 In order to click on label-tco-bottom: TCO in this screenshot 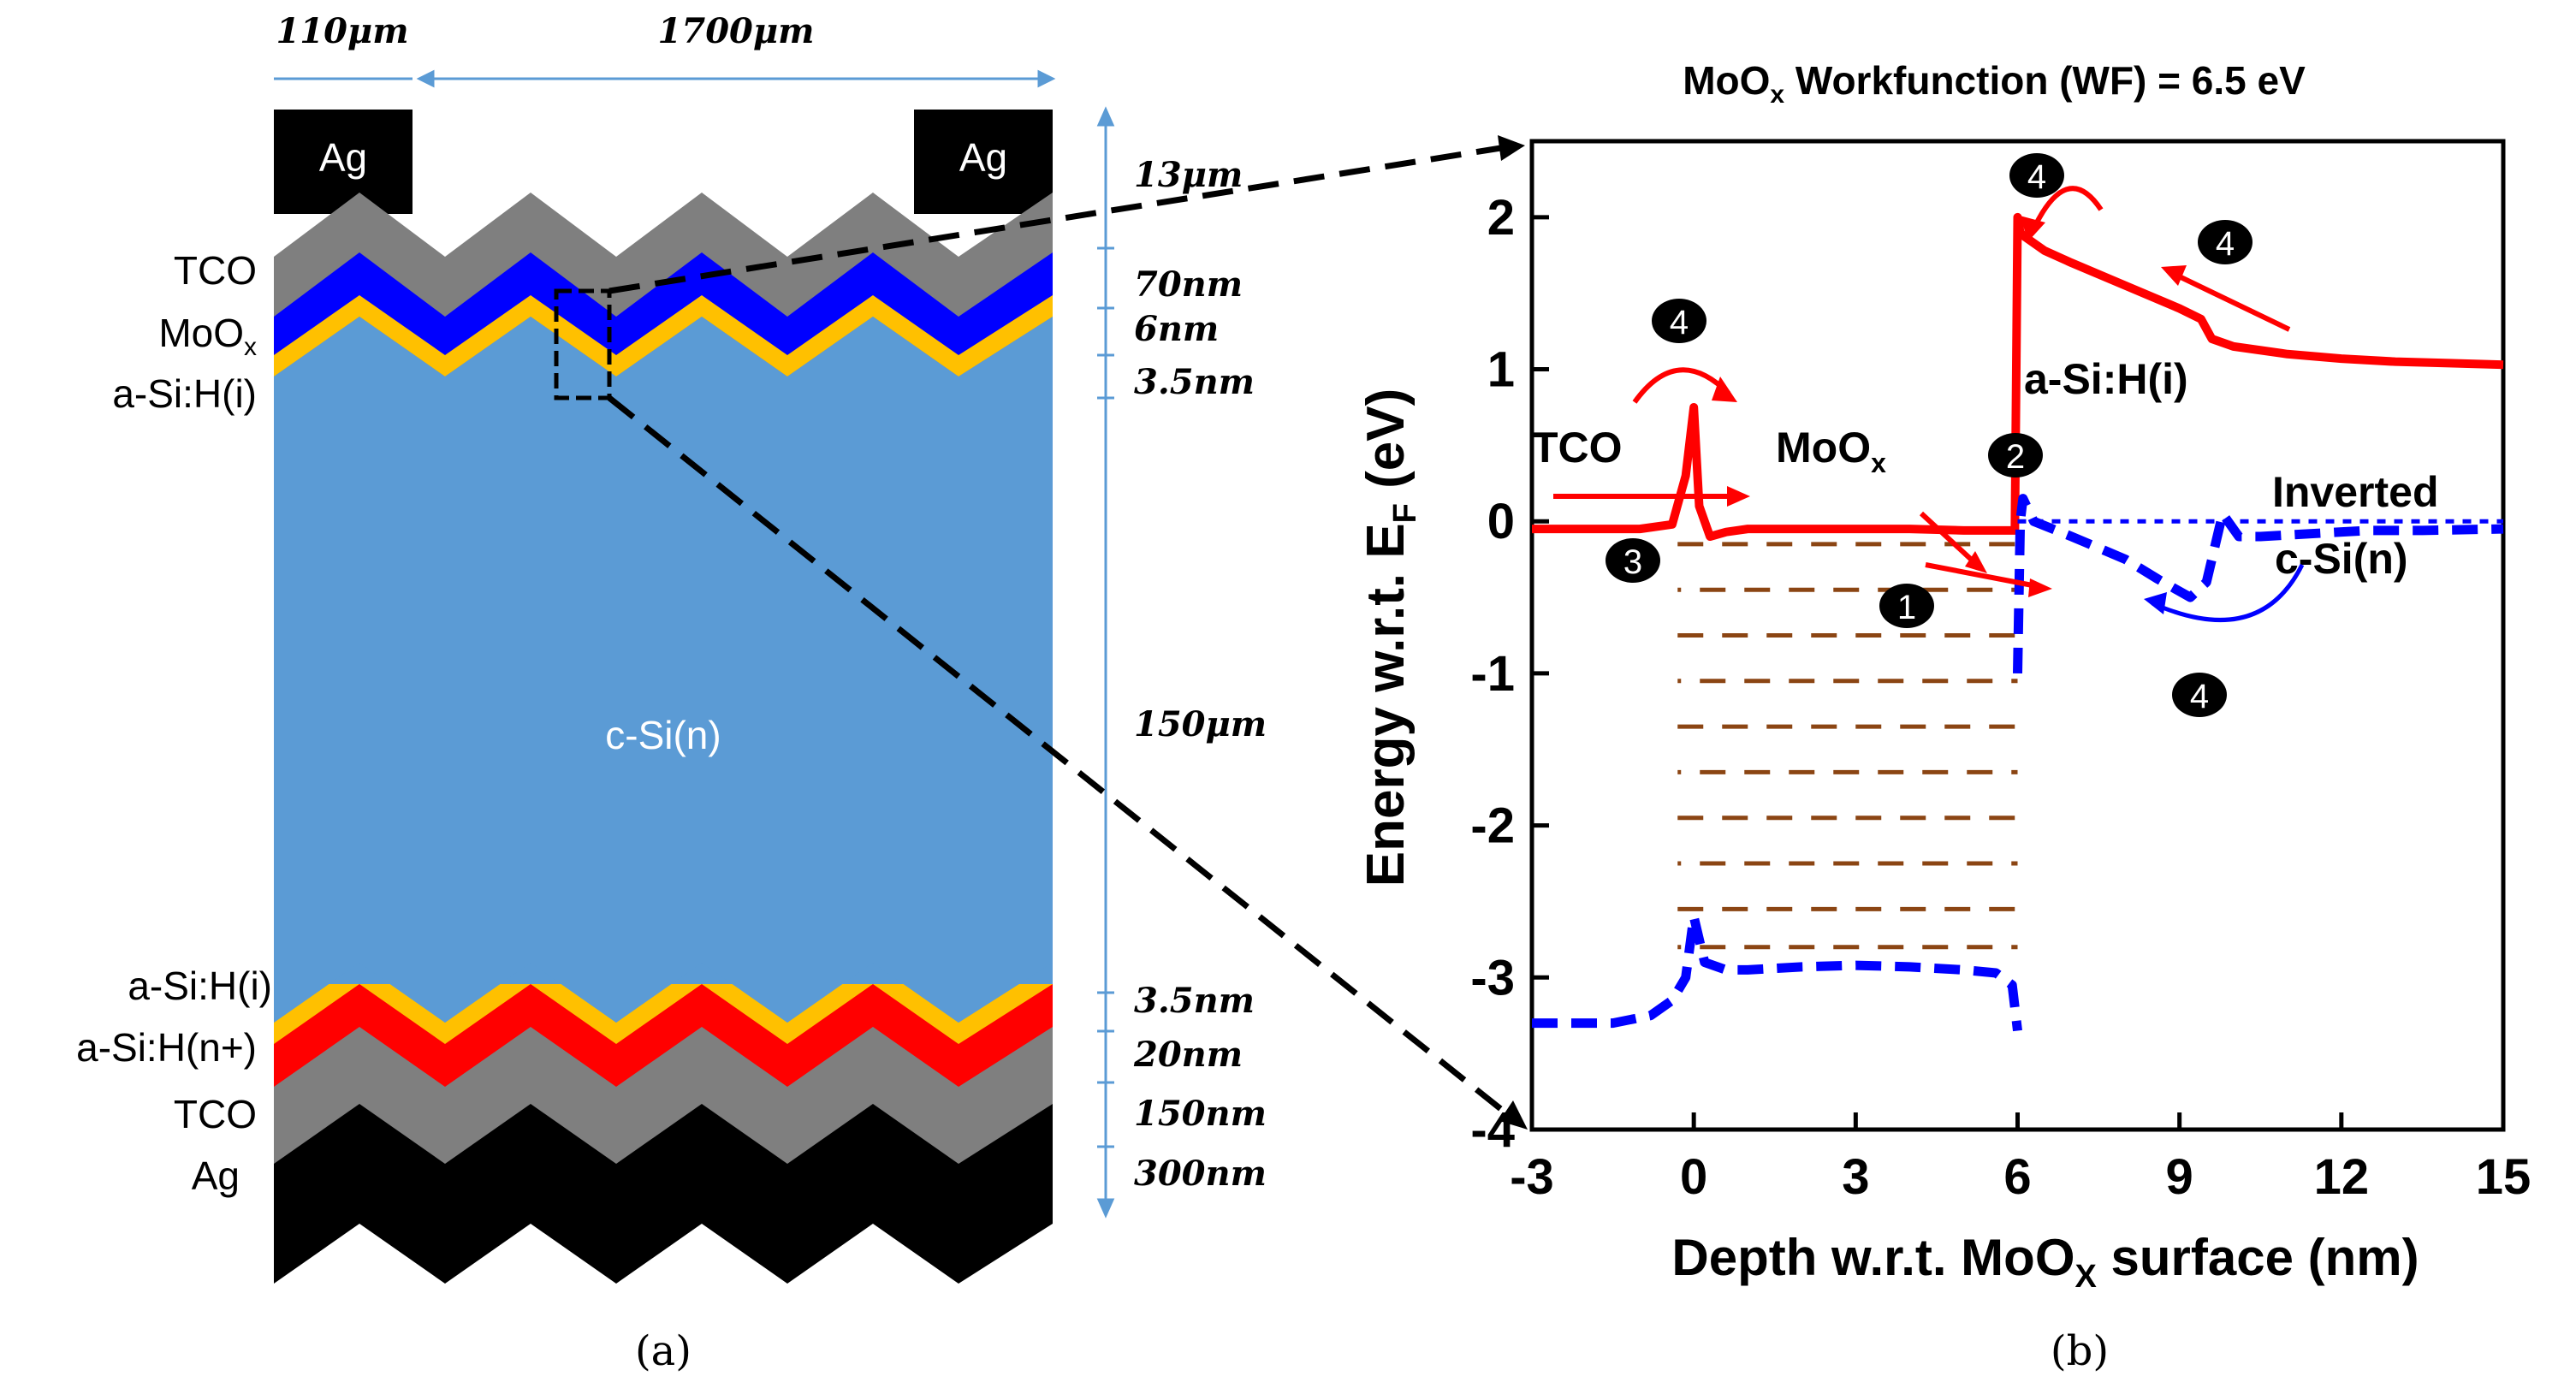, I will do `click(215, 1114)`.